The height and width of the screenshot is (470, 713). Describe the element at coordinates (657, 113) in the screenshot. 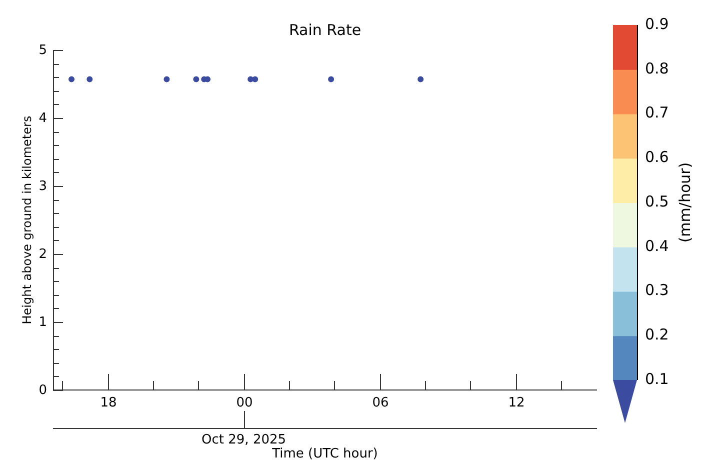

I see `color-bar-label: 0.7` at that location.